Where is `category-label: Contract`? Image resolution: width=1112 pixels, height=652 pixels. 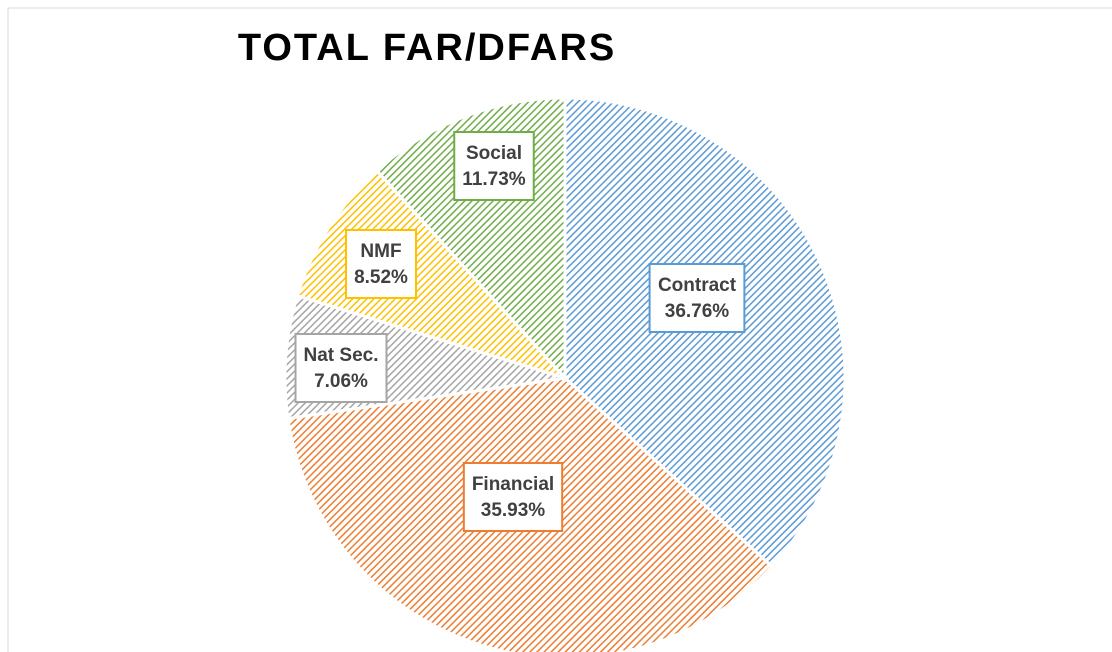 category-label: Contract is located at coordinates (697, 285).